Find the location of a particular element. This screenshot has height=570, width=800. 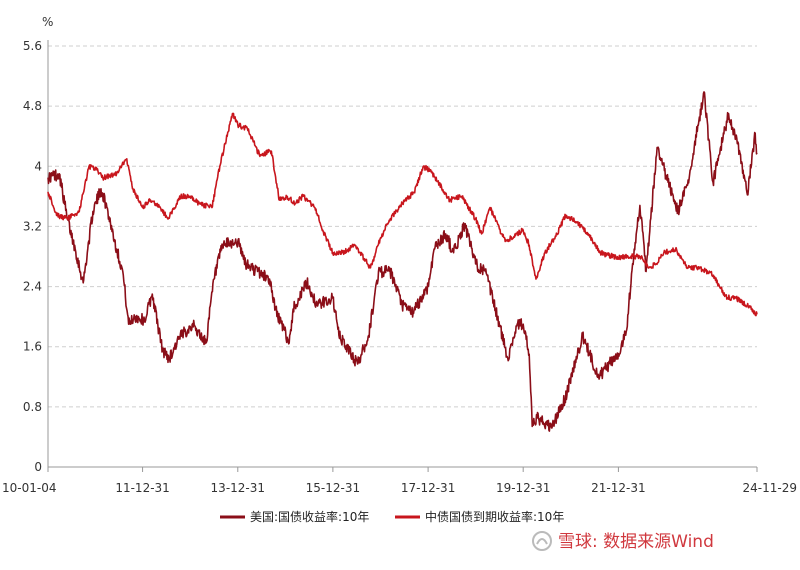

x-tick-label: 24-11-29 is located at coordinates (770, 488).